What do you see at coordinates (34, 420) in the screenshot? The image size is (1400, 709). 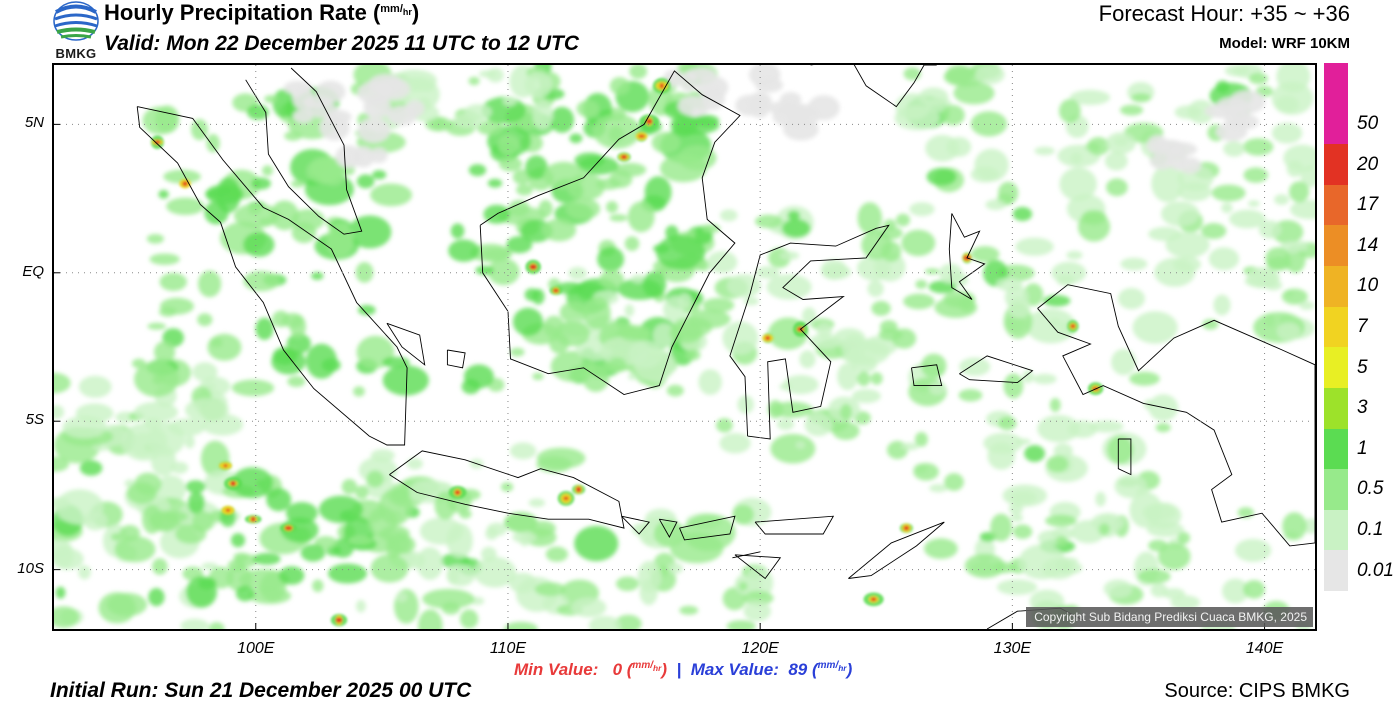 I see `lat-label: 5S` at bounding box center [34, 420].